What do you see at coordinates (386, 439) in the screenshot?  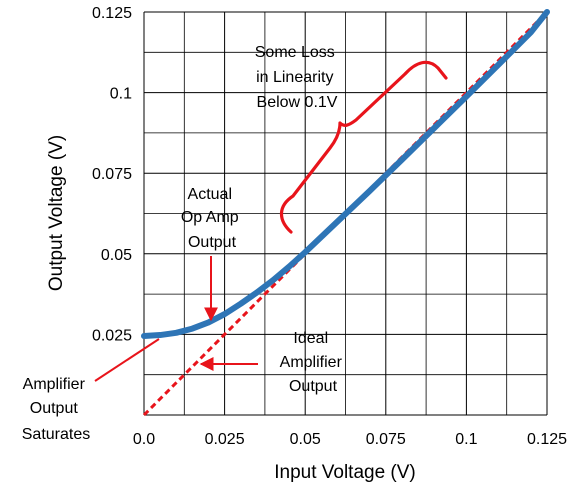 I see `x-tick-label: 0.075` at bounding box center [386, 439].